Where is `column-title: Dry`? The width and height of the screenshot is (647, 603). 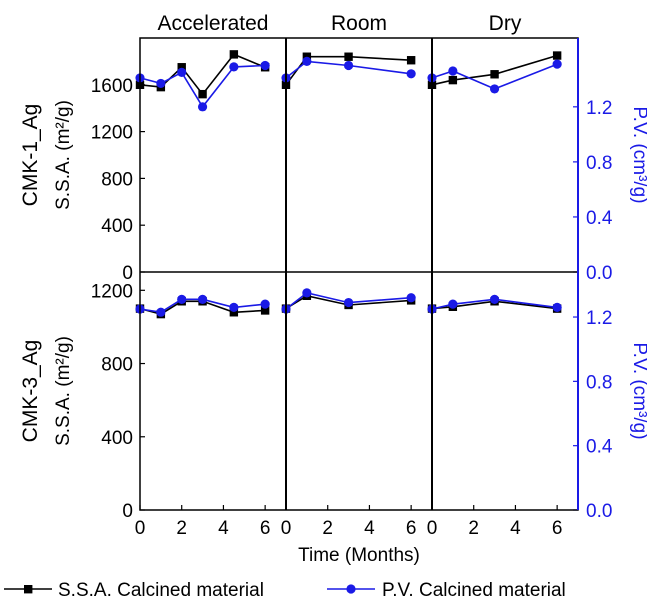
column-title: Dry is located at coordinates (505, 23).